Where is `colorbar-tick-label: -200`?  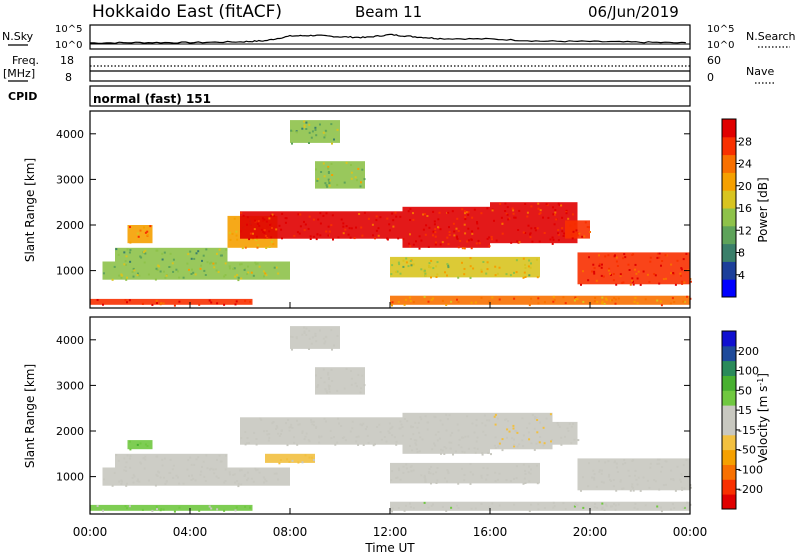 colorbar-tick-label: -200 is located at coordinates (750, 489).